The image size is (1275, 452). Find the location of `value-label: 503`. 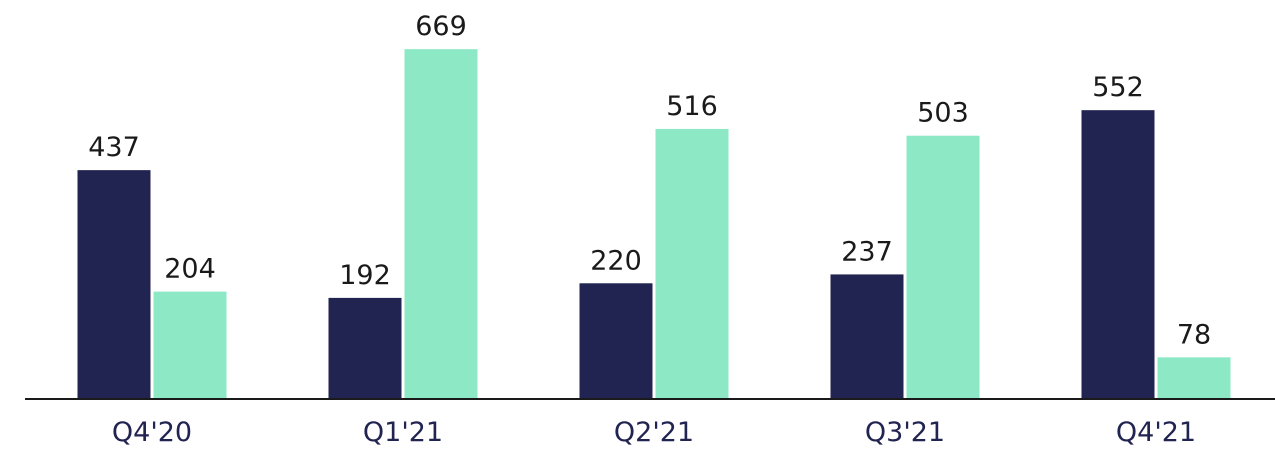

value-label: 503 is located at coordinates (943, 113).